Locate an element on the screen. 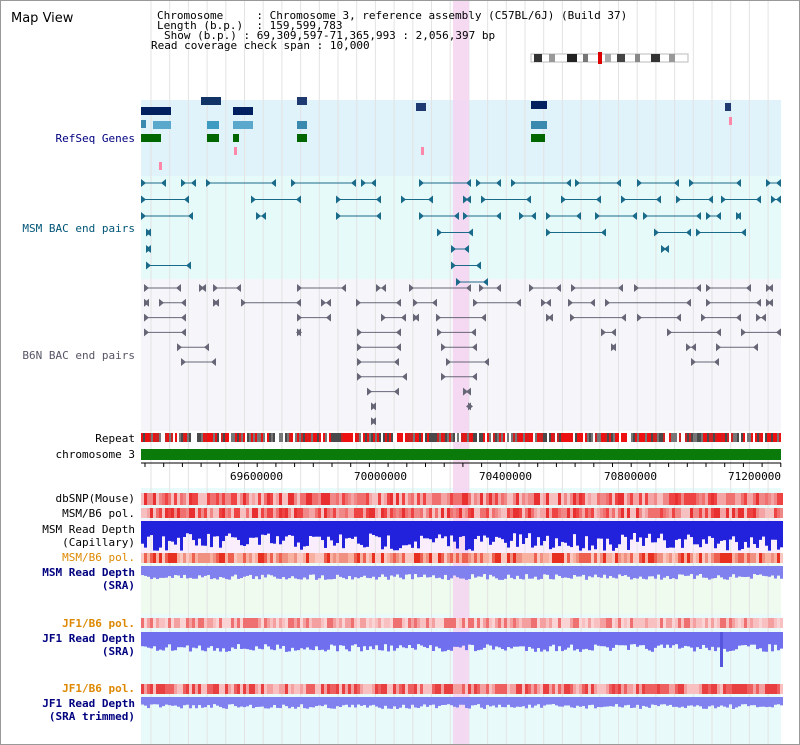 The height and width of the screenshot is (745, 800). msm-bac-label: MSM BAC end pairs is located at coordinates (78, 228).